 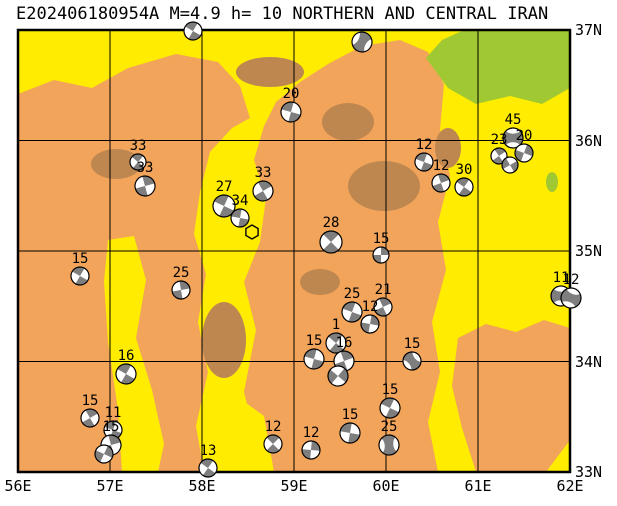 I want to click on x-axis-label: 62E, so click(x=570, y=486).